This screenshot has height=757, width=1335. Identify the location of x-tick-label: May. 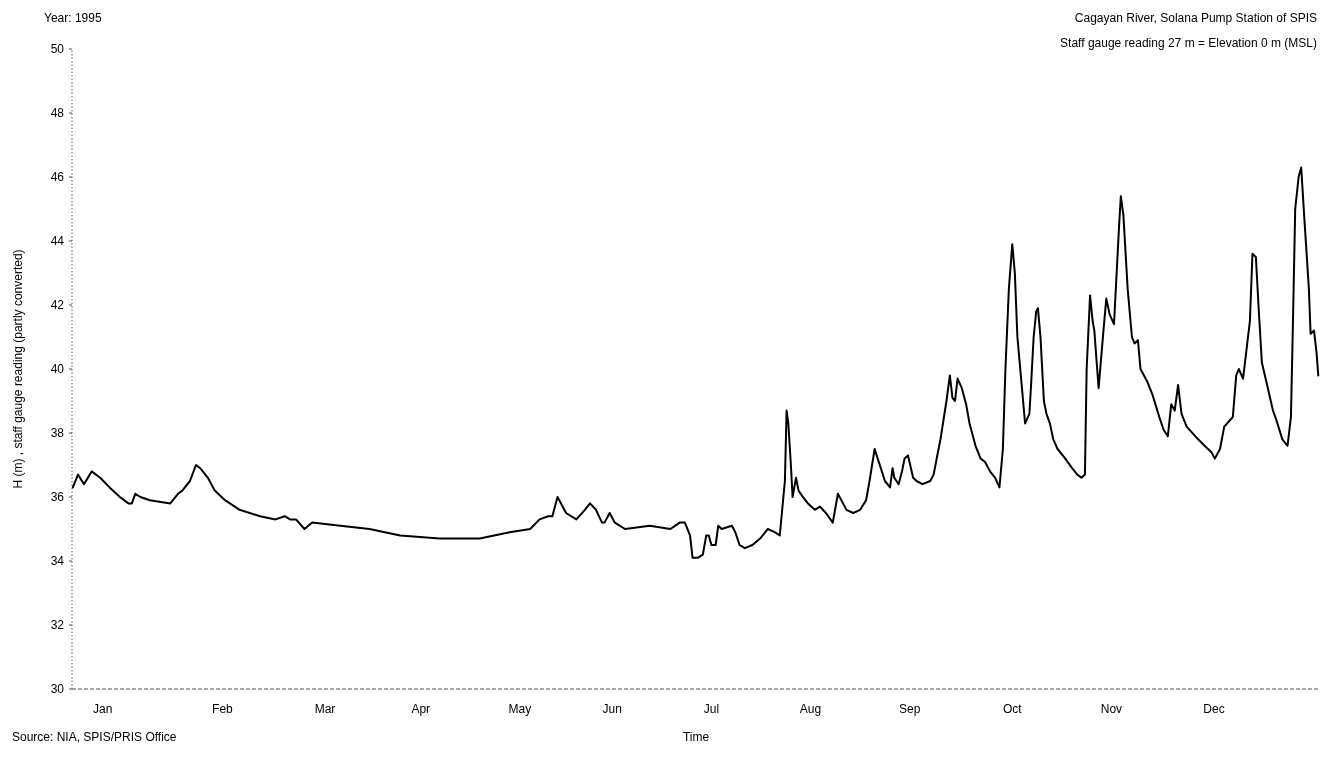
(520, 709).